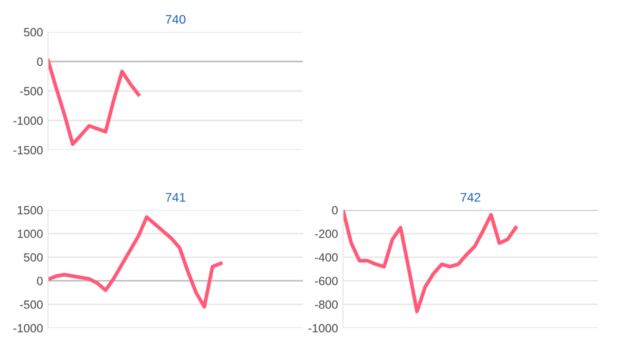  I want to click on y-tick-label: -600, so click(326, 281).